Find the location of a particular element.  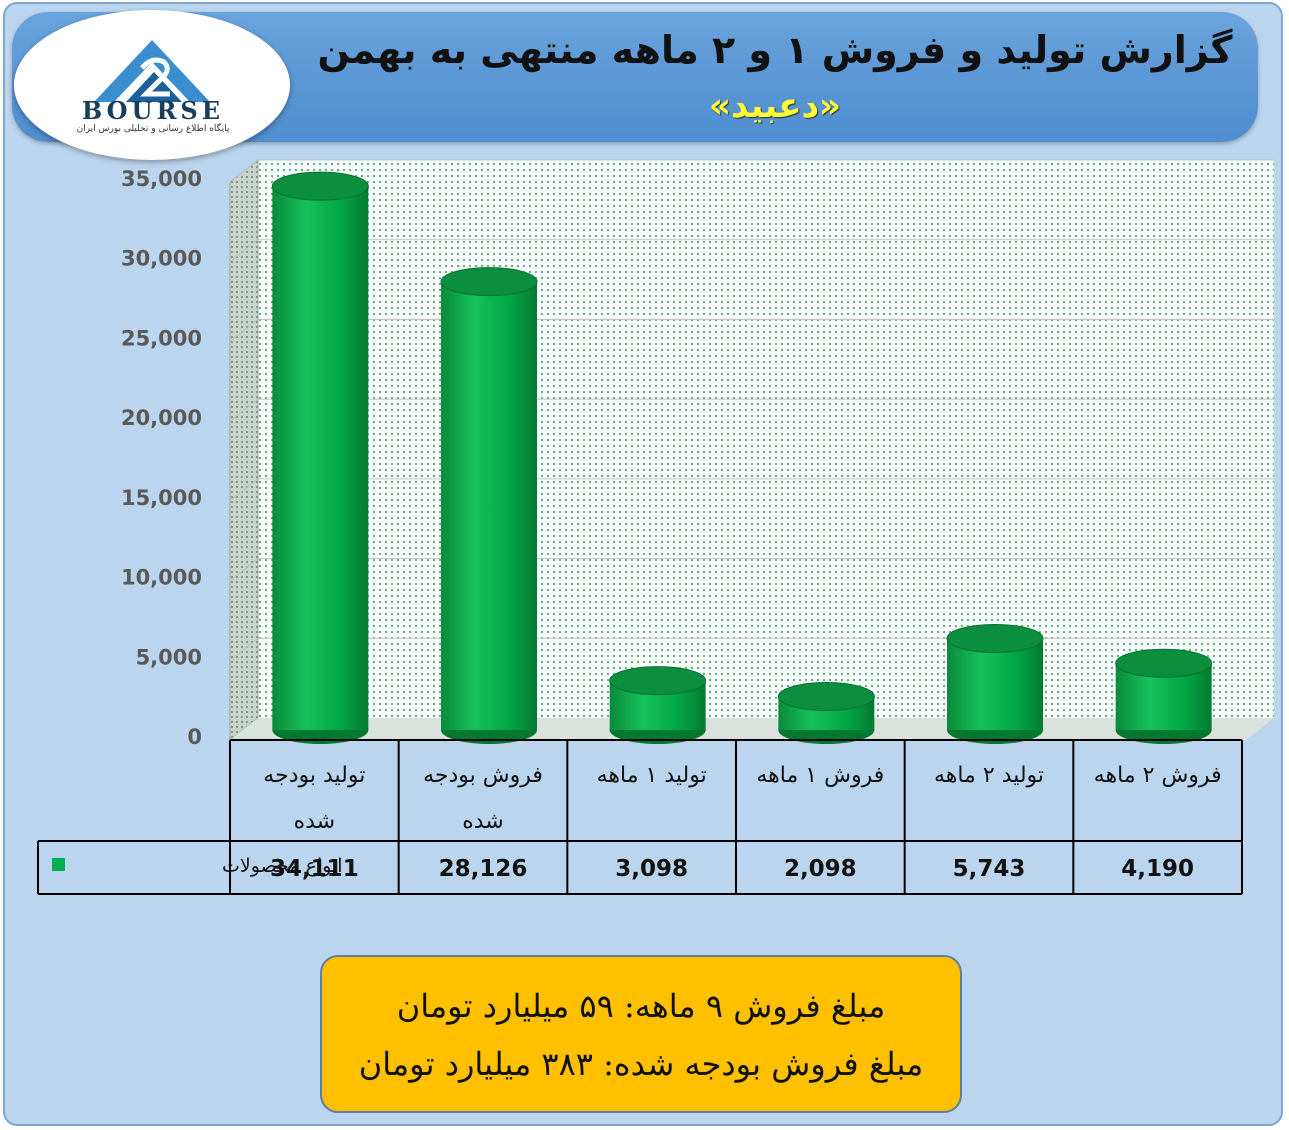

y-tick-label: 20,000 is located at coordinates (161, 418).